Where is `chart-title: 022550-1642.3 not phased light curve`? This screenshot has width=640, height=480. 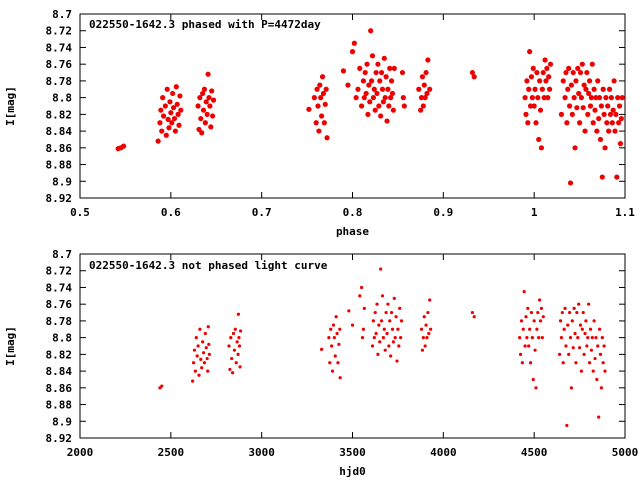 chart-title: 022550-1642.3 not phased light curve is located at coordinates (208, 265).